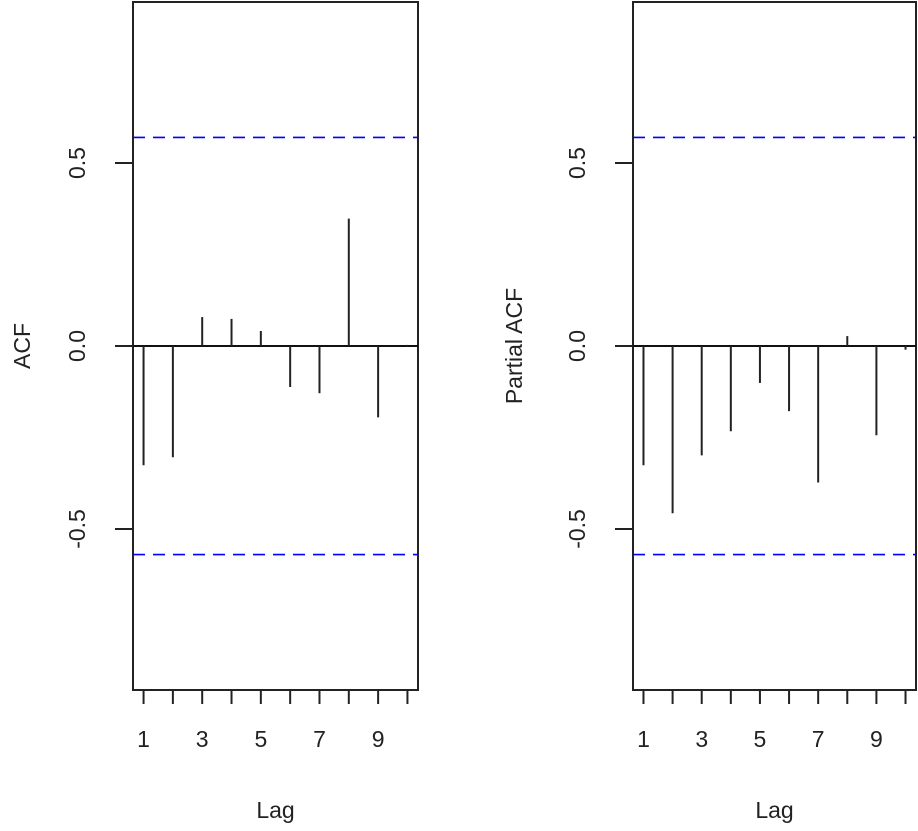 The height and width of the screenshot is (831, 918). What do you see at coordinates (514, 346) in the screenshot?
I see `y-axis-label: Partial ACF` at bounding box center [514, 346].